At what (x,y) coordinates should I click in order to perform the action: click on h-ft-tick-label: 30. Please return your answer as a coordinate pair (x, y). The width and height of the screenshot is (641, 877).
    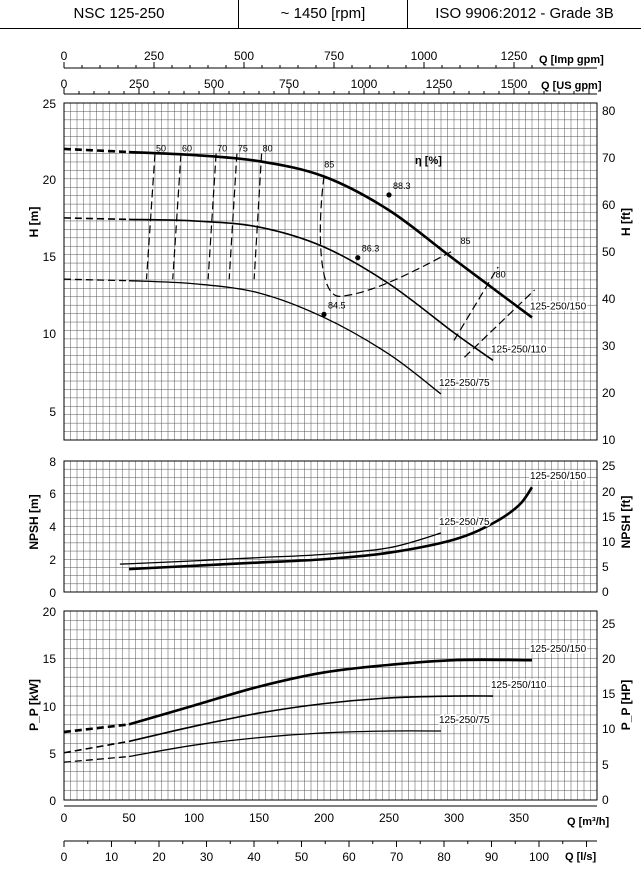
    Looking at the image, I should click on (609, 346).